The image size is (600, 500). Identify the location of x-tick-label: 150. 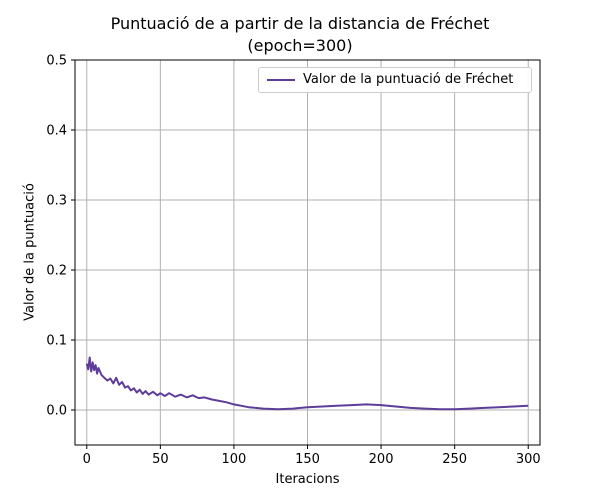
(307, 459).